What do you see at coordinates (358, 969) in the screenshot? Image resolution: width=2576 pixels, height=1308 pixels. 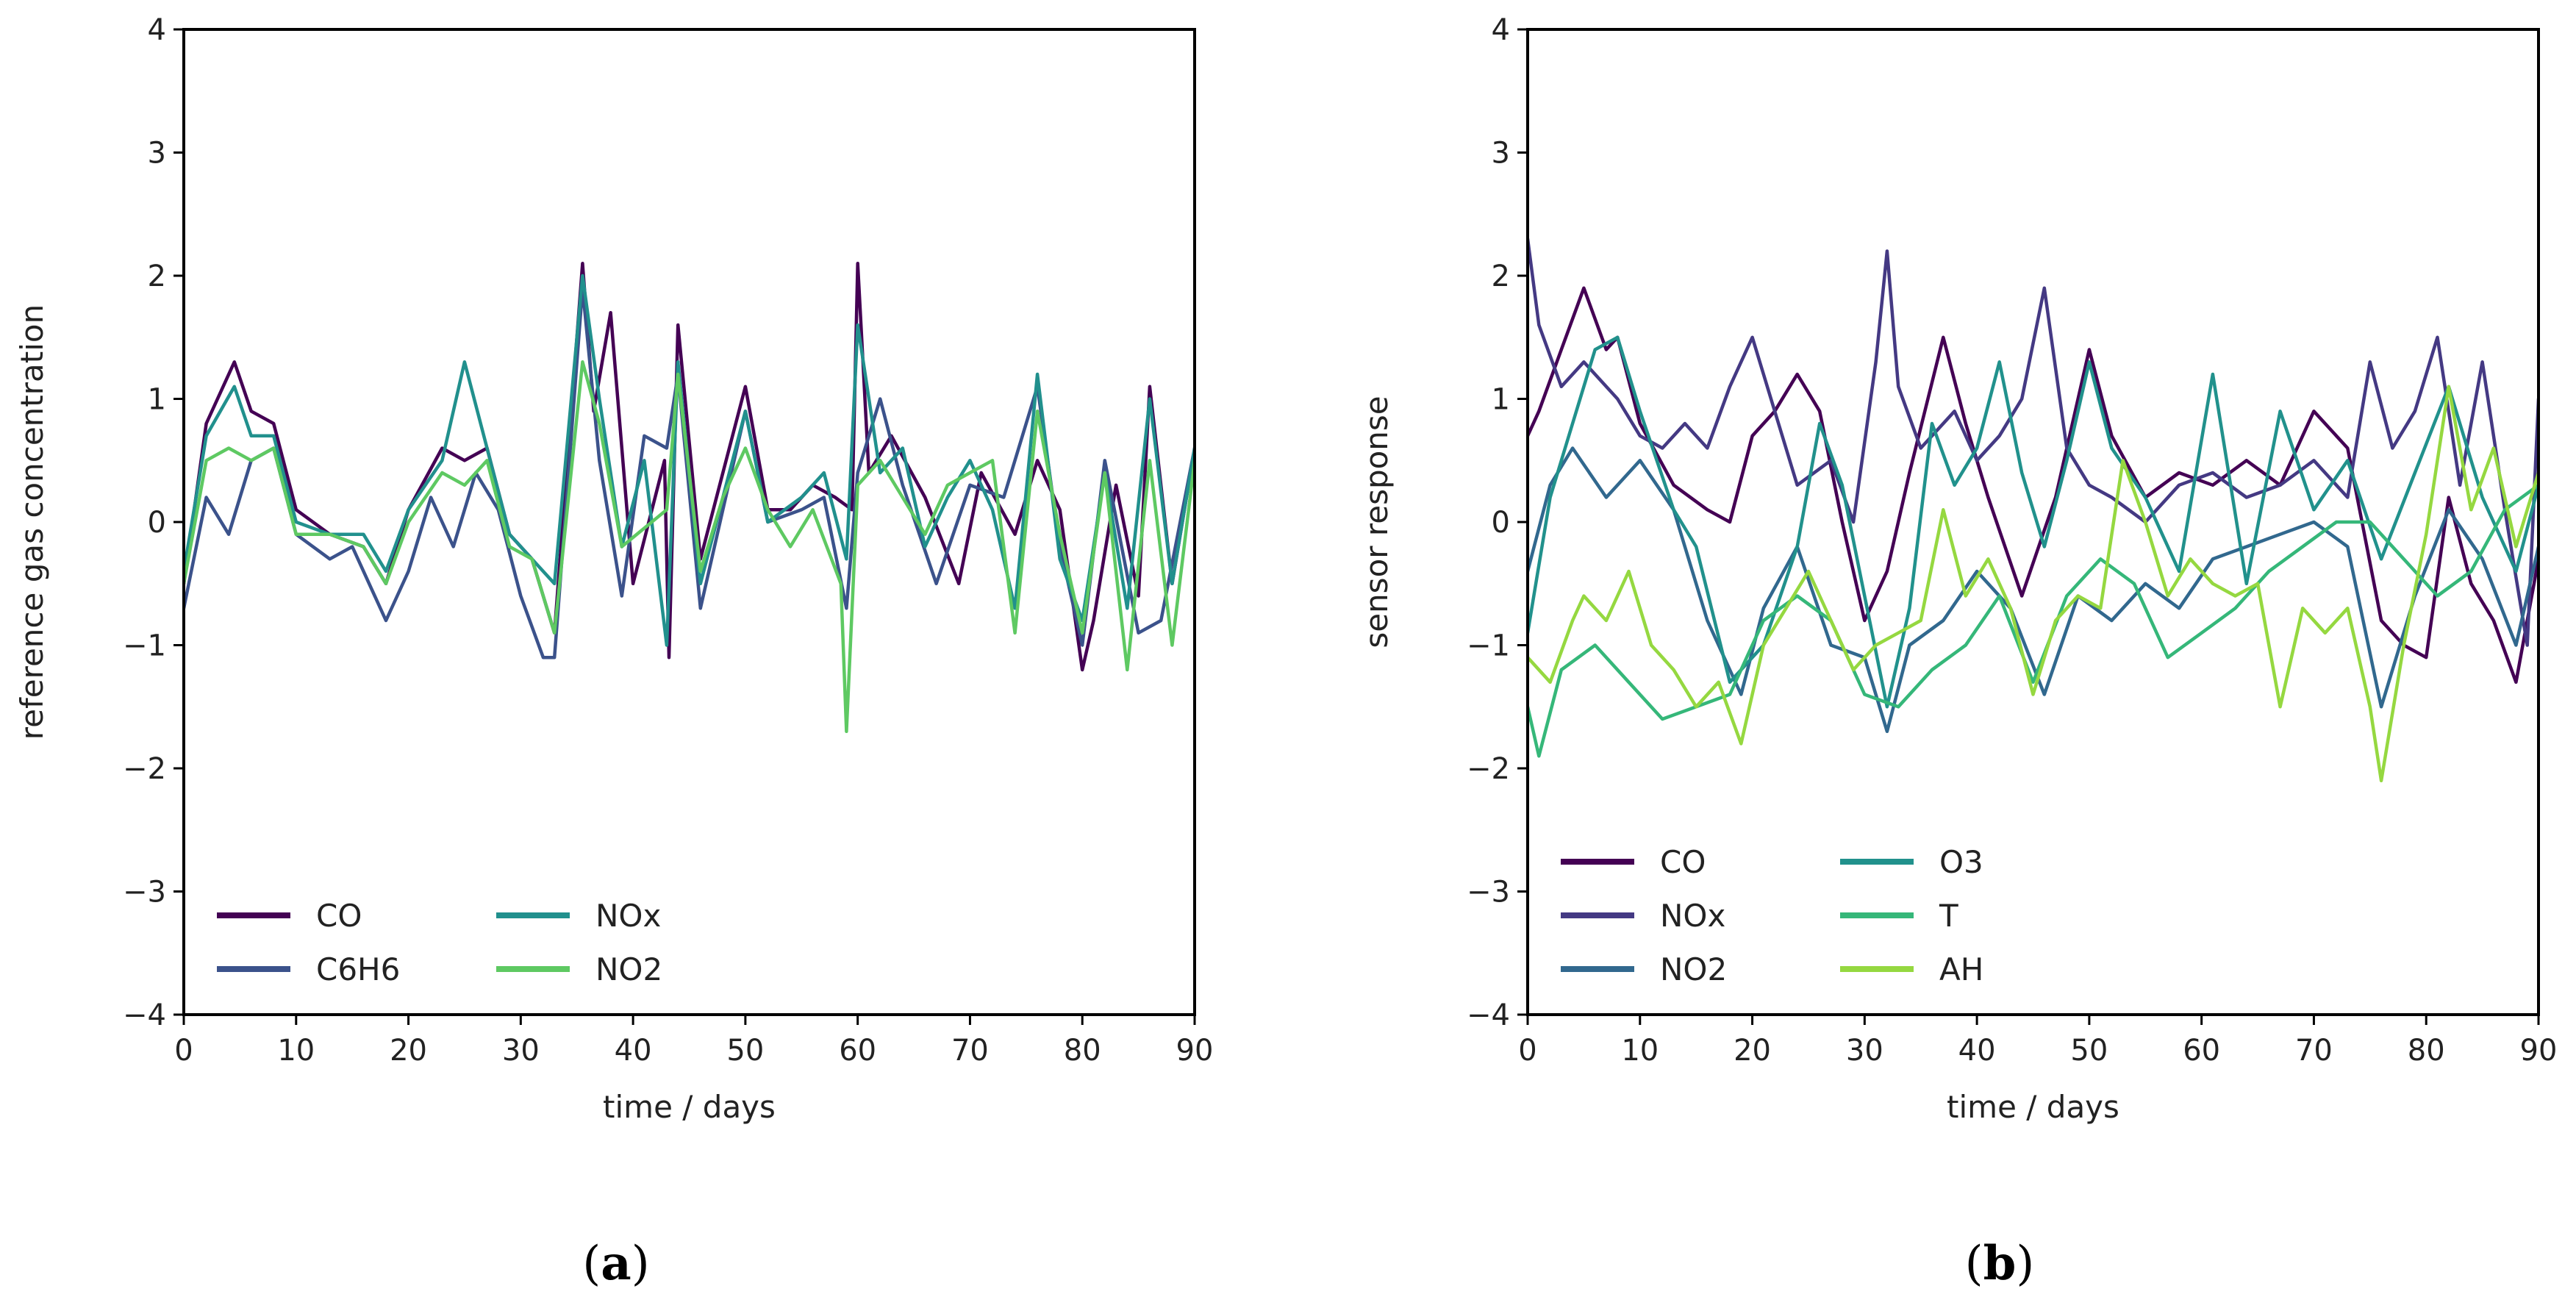 I see `legend-label-c6h6: C6H6` at bounding box center [358, 969].